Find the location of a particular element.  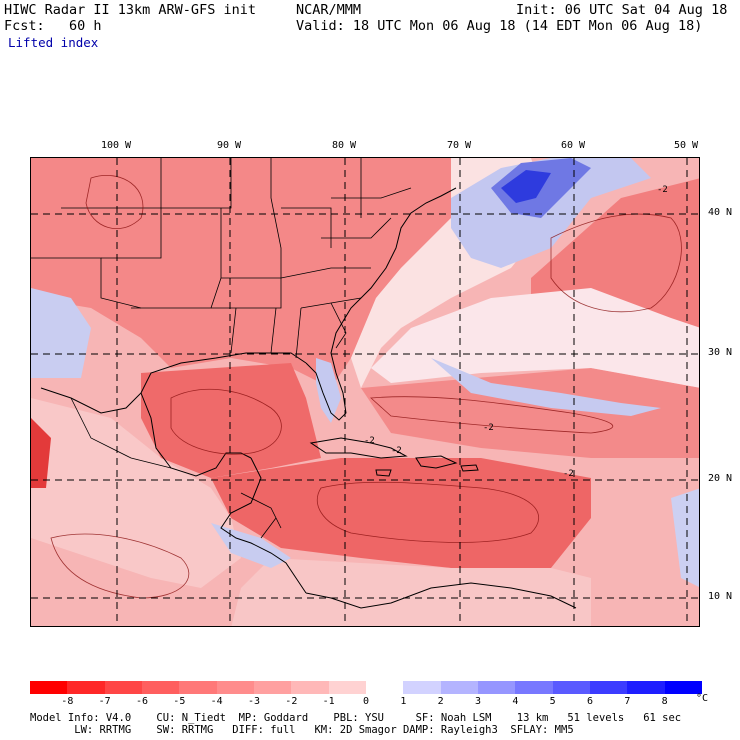

lat-label-30n: 30 N is located at coordinates (720, 352).